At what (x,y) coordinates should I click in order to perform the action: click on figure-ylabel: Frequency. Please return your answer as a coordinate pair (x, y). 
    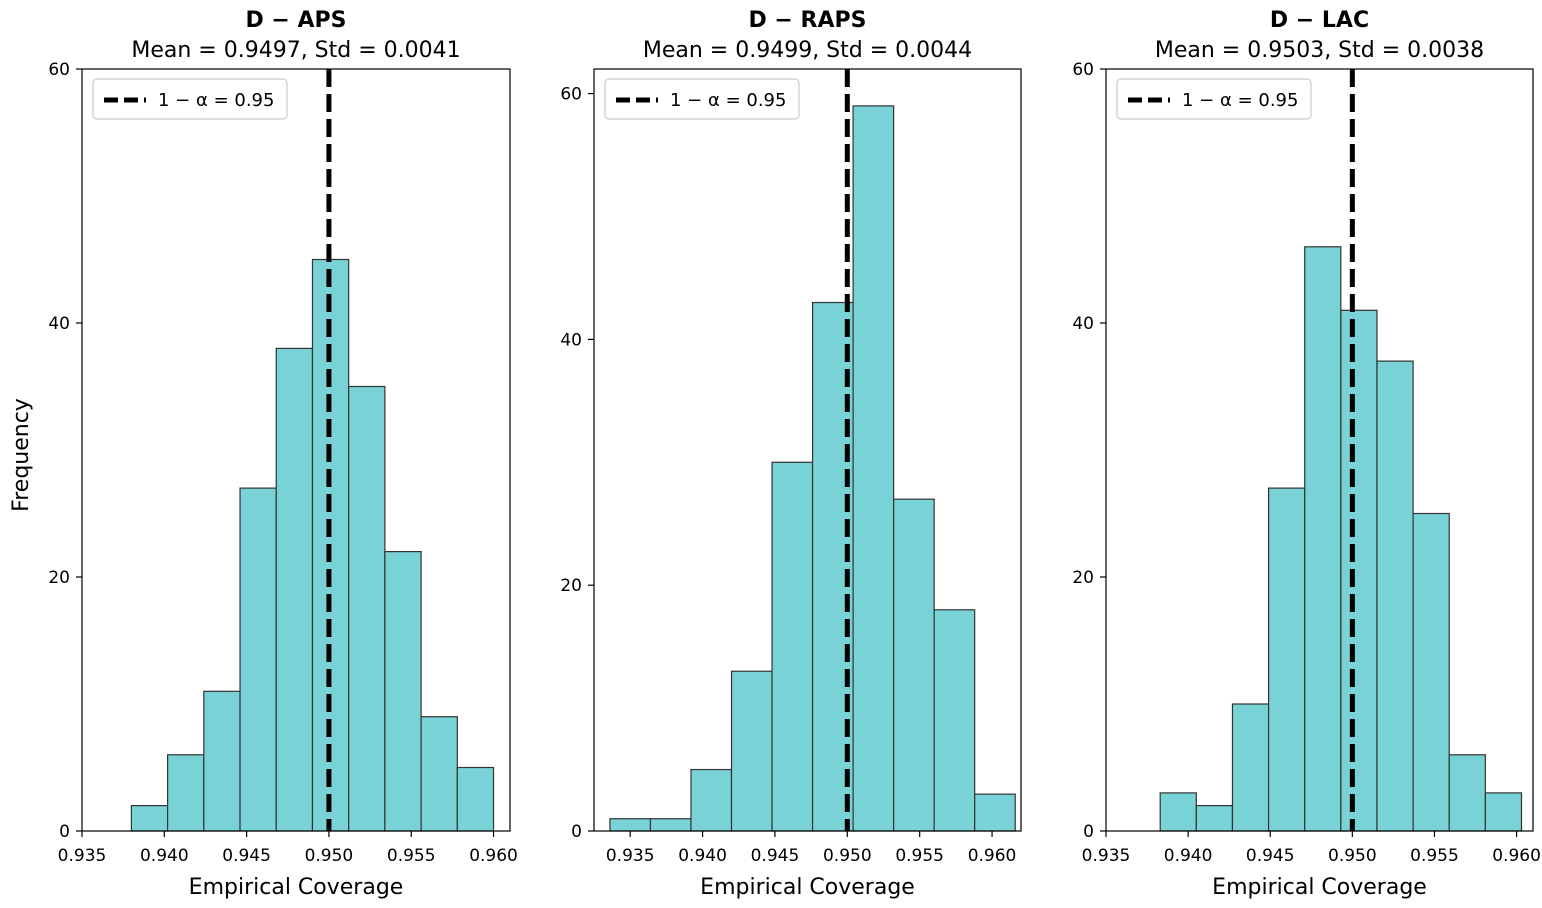
    Looking at the image, I should click on (21, 455).